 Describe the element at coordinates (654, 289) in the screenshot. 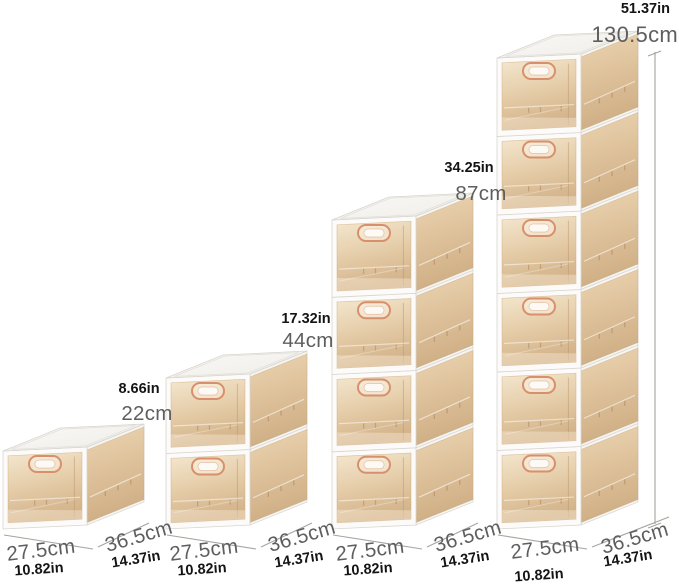

I see `height-dimension-line` at that location.